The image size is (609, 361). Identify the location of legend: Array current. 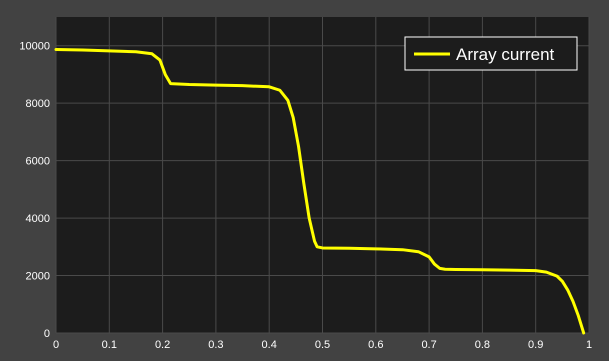
(491, 53).